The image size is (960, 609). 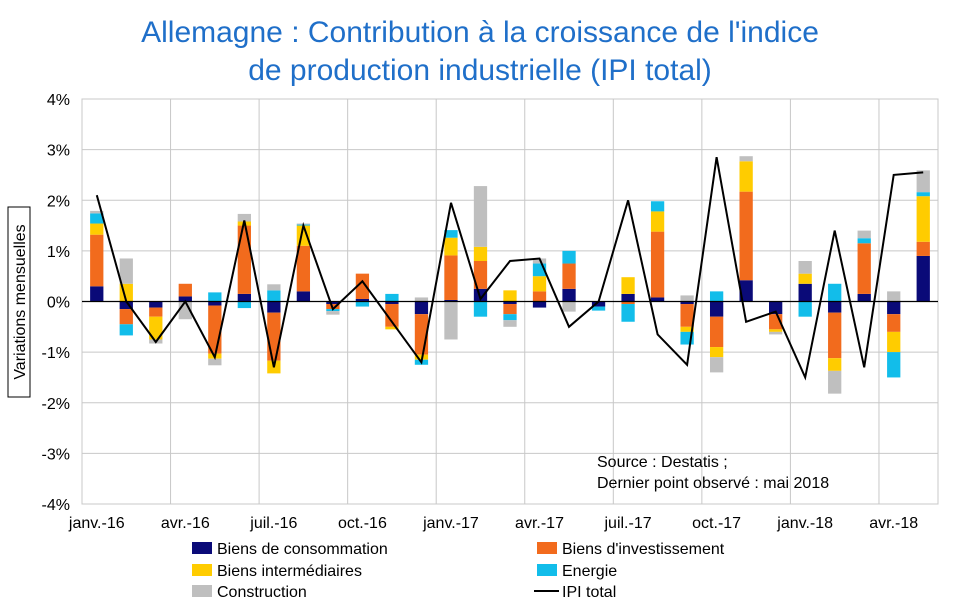 What do you see at coordinates (631, 549) in the screenshot?
I see `legend-item: Biens d'investissement` at bounding box center [631, 549].